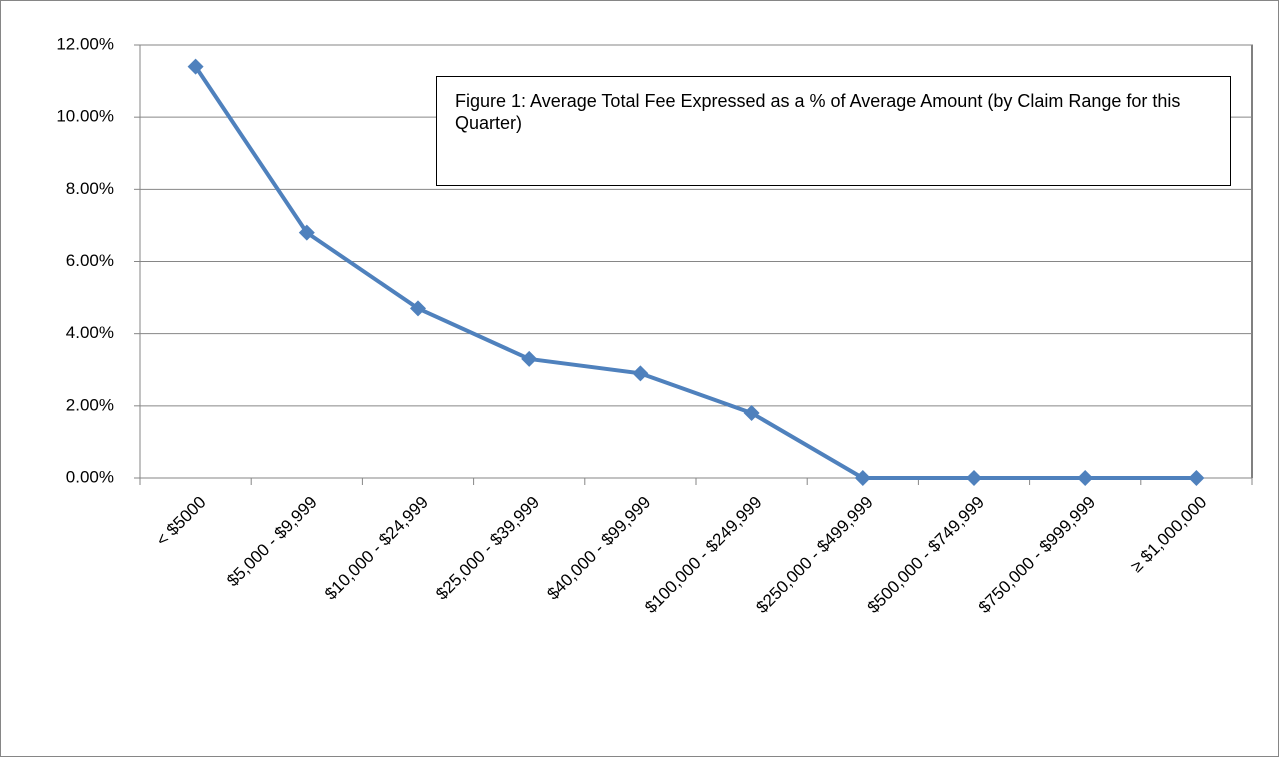 The width and height of the screenshot is (1280, 758). What do you see at coordinates (90, 332) in the screenshot?
I see `y-tick-label: 4.00%` at bounding box center [90, 332].